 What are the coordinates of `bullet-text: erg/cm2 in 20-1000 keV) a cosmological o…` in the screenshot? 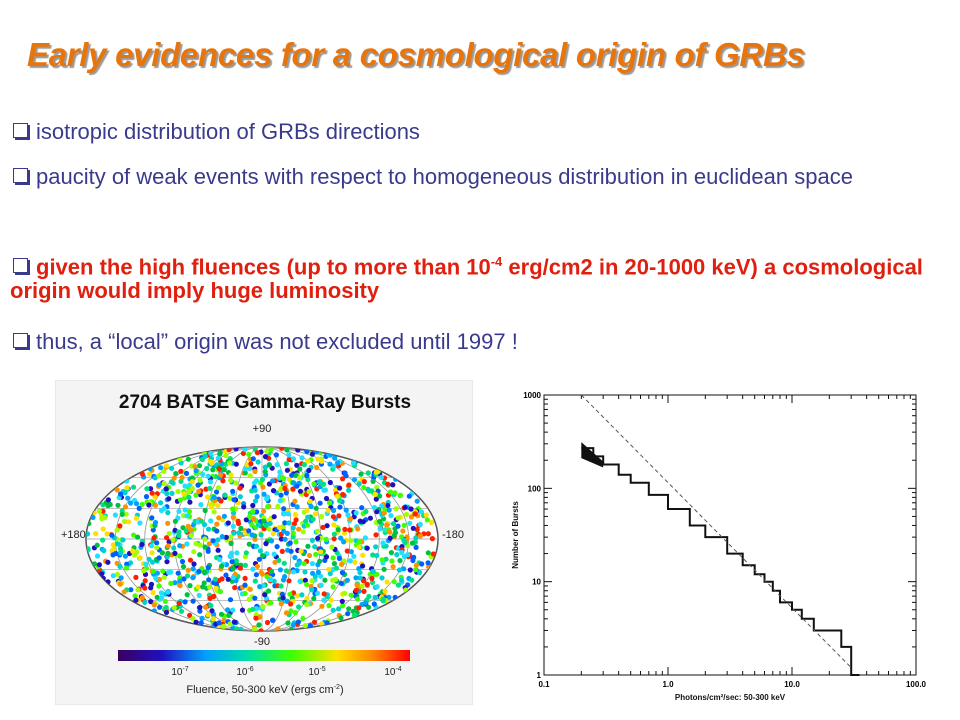 It's located at (466, 279).